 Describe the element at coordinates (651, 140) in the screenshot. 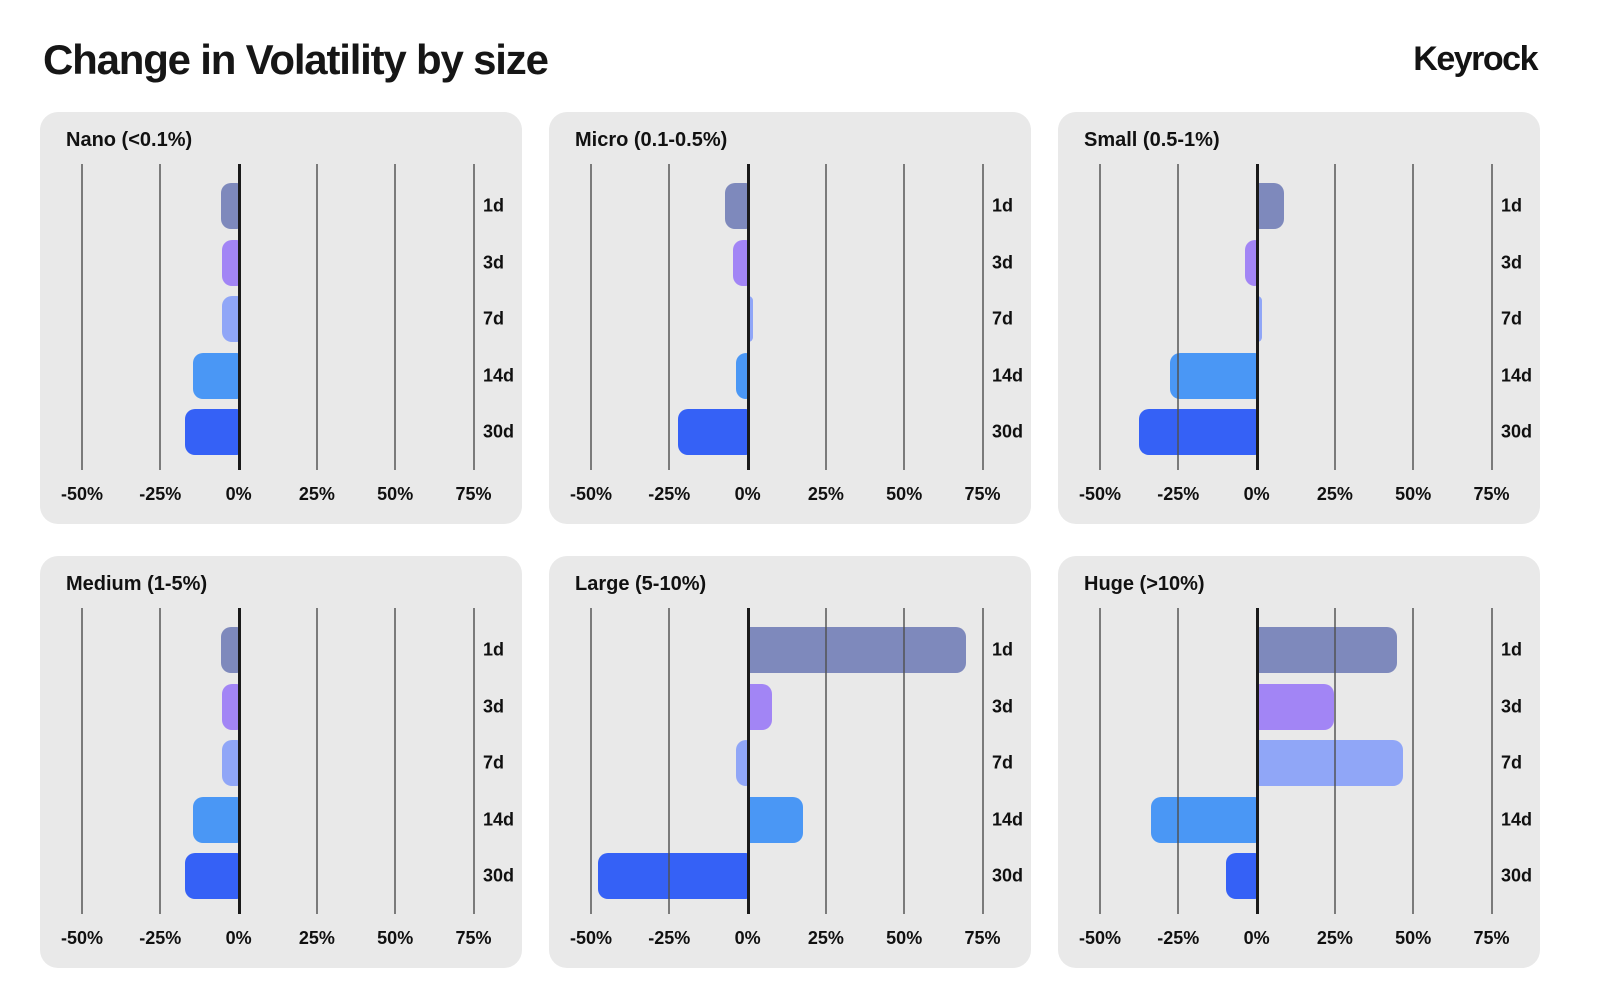

I see `panel-title: Micro (0.1-0.5%)` at that location.